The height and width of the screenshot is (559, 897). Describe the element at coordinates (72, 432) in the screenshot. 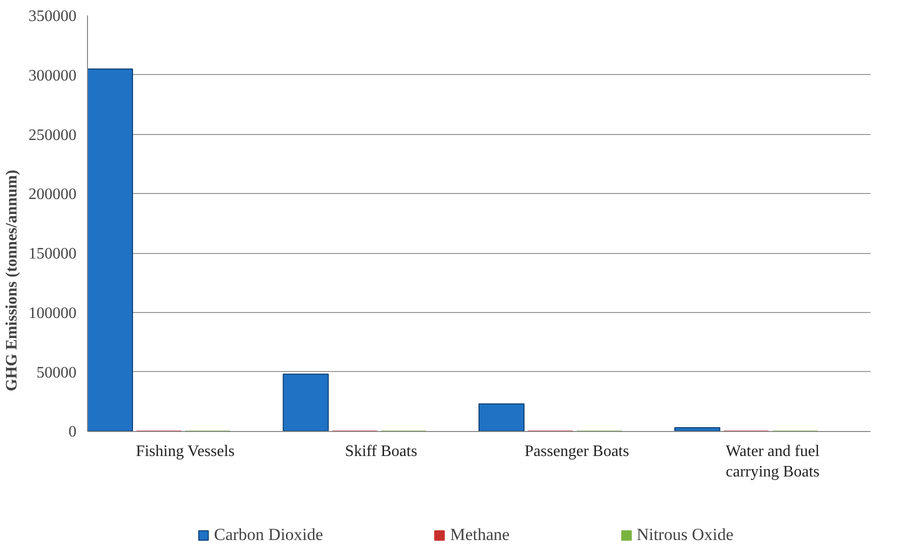

I see `y-tick-label: 0` at that location.